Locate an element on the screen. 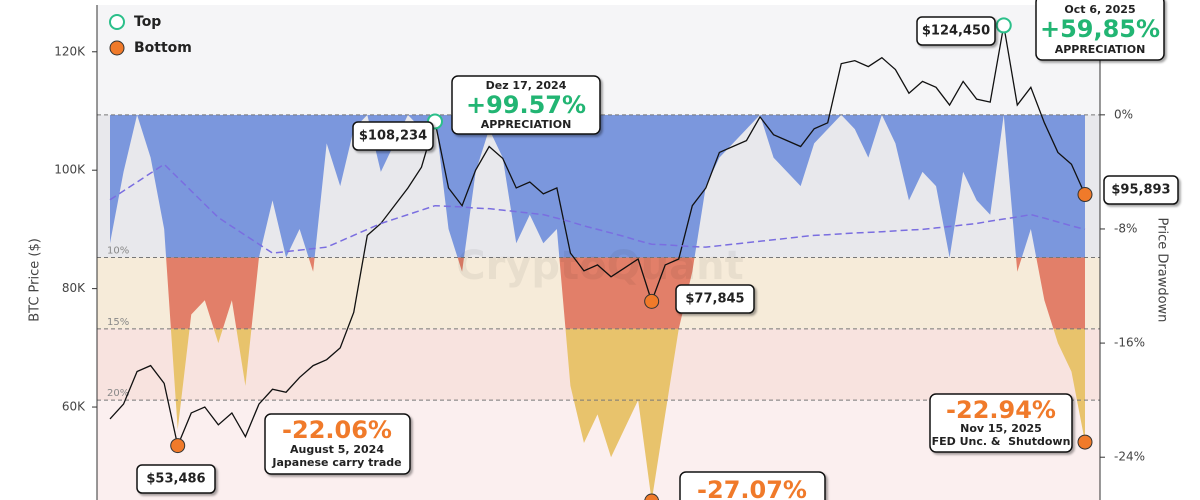  annotation-date: Oct 6, 2025 is located at coordinates (1099, 9).